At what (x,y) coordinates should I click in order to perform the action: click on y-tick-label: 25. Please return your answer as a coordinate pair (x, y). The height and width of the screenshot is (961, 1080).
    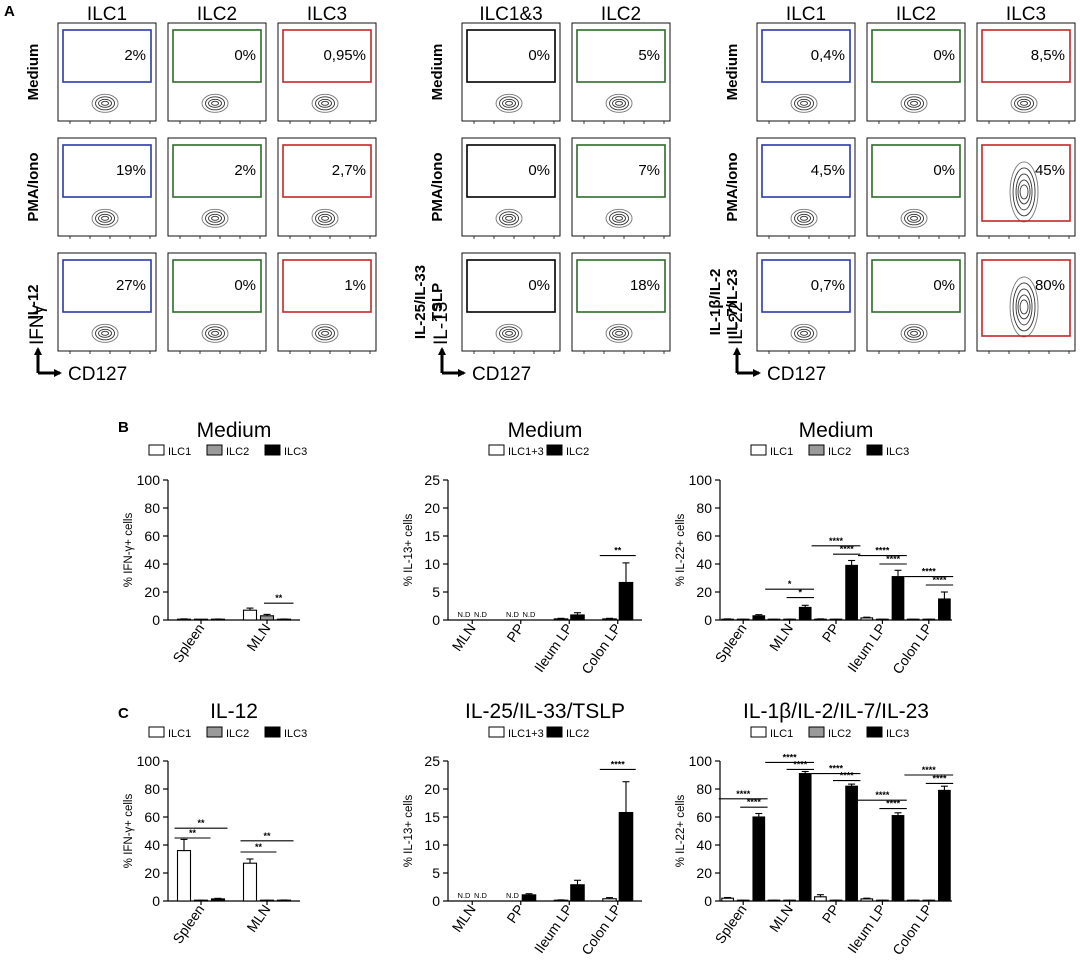
    Looking at the image, I should click on (432, 761).